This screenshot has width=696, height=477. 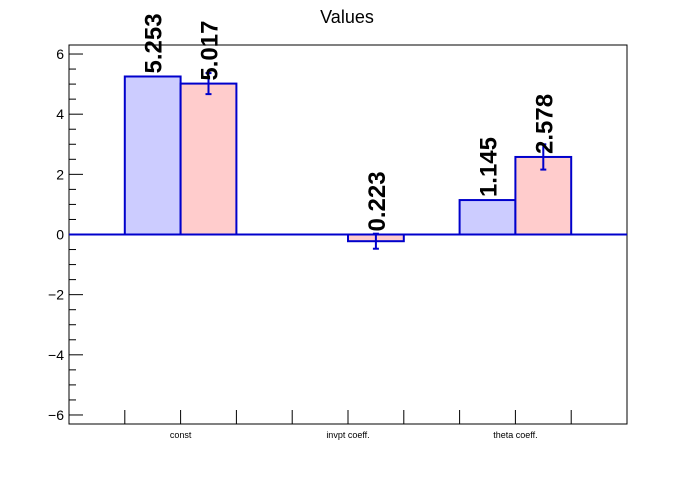 What do you see at coordinates (60, 54) in the screenshot?
I see `y-tick-label: 6` at bounding box center [60, 54].